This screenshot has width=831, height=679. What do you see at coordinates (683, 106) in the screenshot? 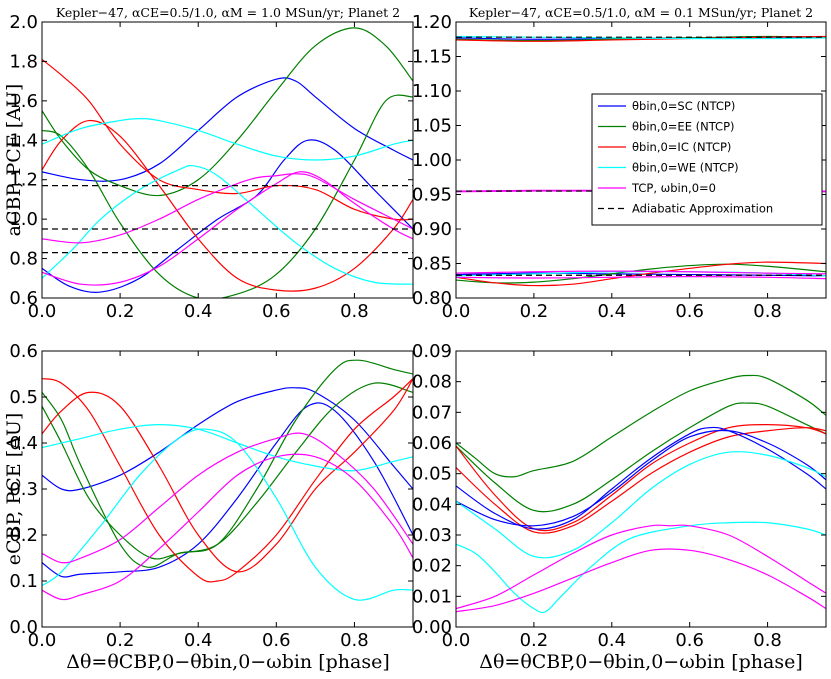
I see `legend-label: θbin,0=SC (NTCP)` at bounding box center [683, 106].